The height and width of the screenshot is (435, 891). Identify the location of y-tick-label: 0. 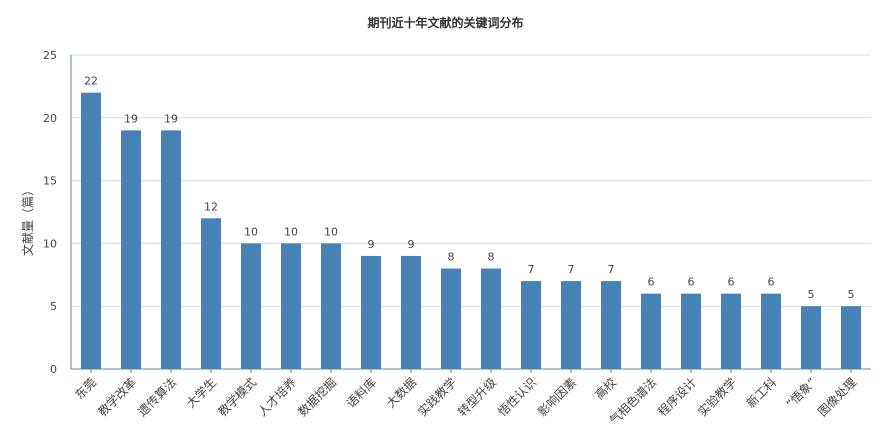
(53, 369).